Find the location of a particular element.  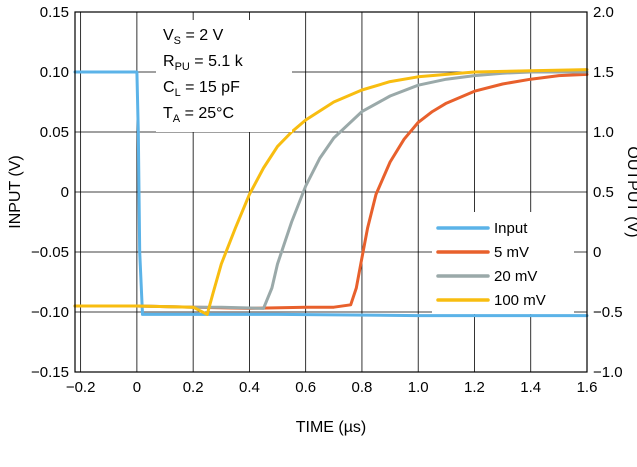

test-conditions: VS = 2 V RPU = 5.1 k CL = 15 pF TA = 25°C is located at coordinates (224, 76).